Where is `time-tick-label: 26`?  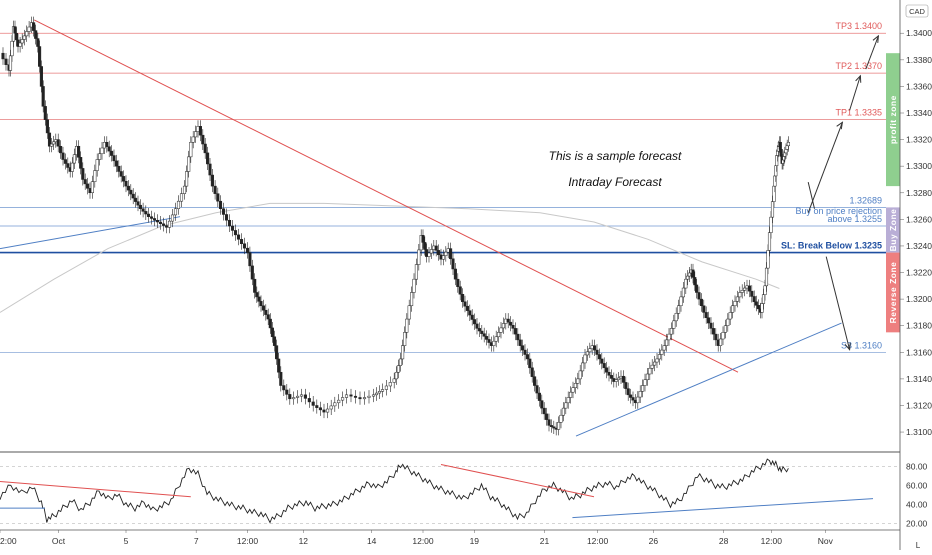 time-tick-label: 26 is located at coordinates (654, 541).